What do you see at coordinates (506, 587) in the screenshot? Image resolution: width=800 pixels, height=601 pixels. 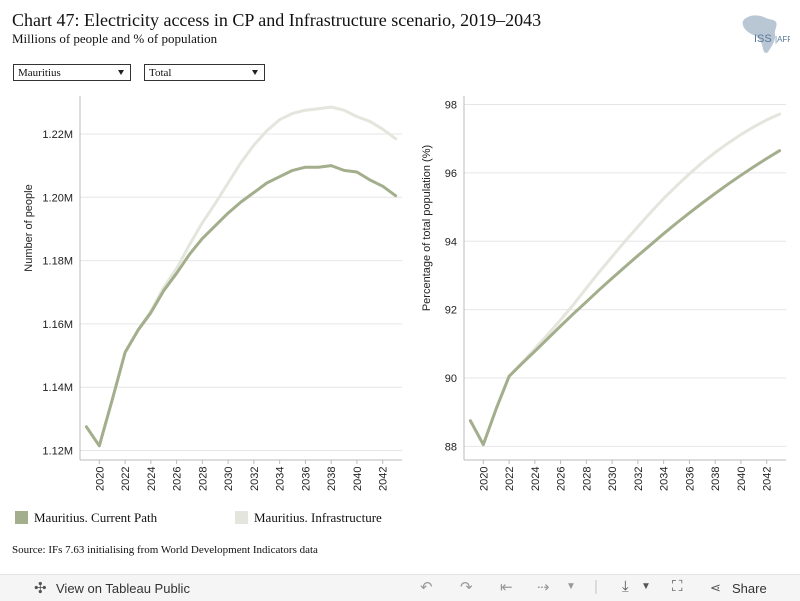 I see `revert-icon: ⇤` at bounding box center [506, 587].